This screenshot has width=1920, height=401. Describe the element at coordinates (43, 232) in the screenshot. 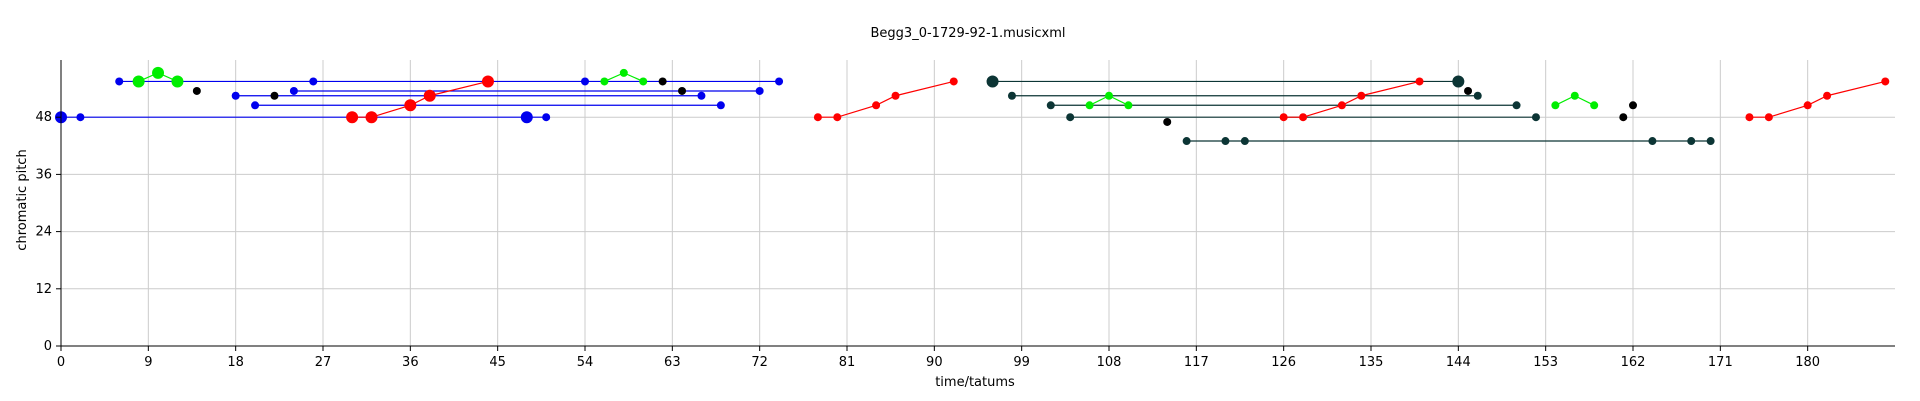

I see `y-tick-label: 24` at that location.